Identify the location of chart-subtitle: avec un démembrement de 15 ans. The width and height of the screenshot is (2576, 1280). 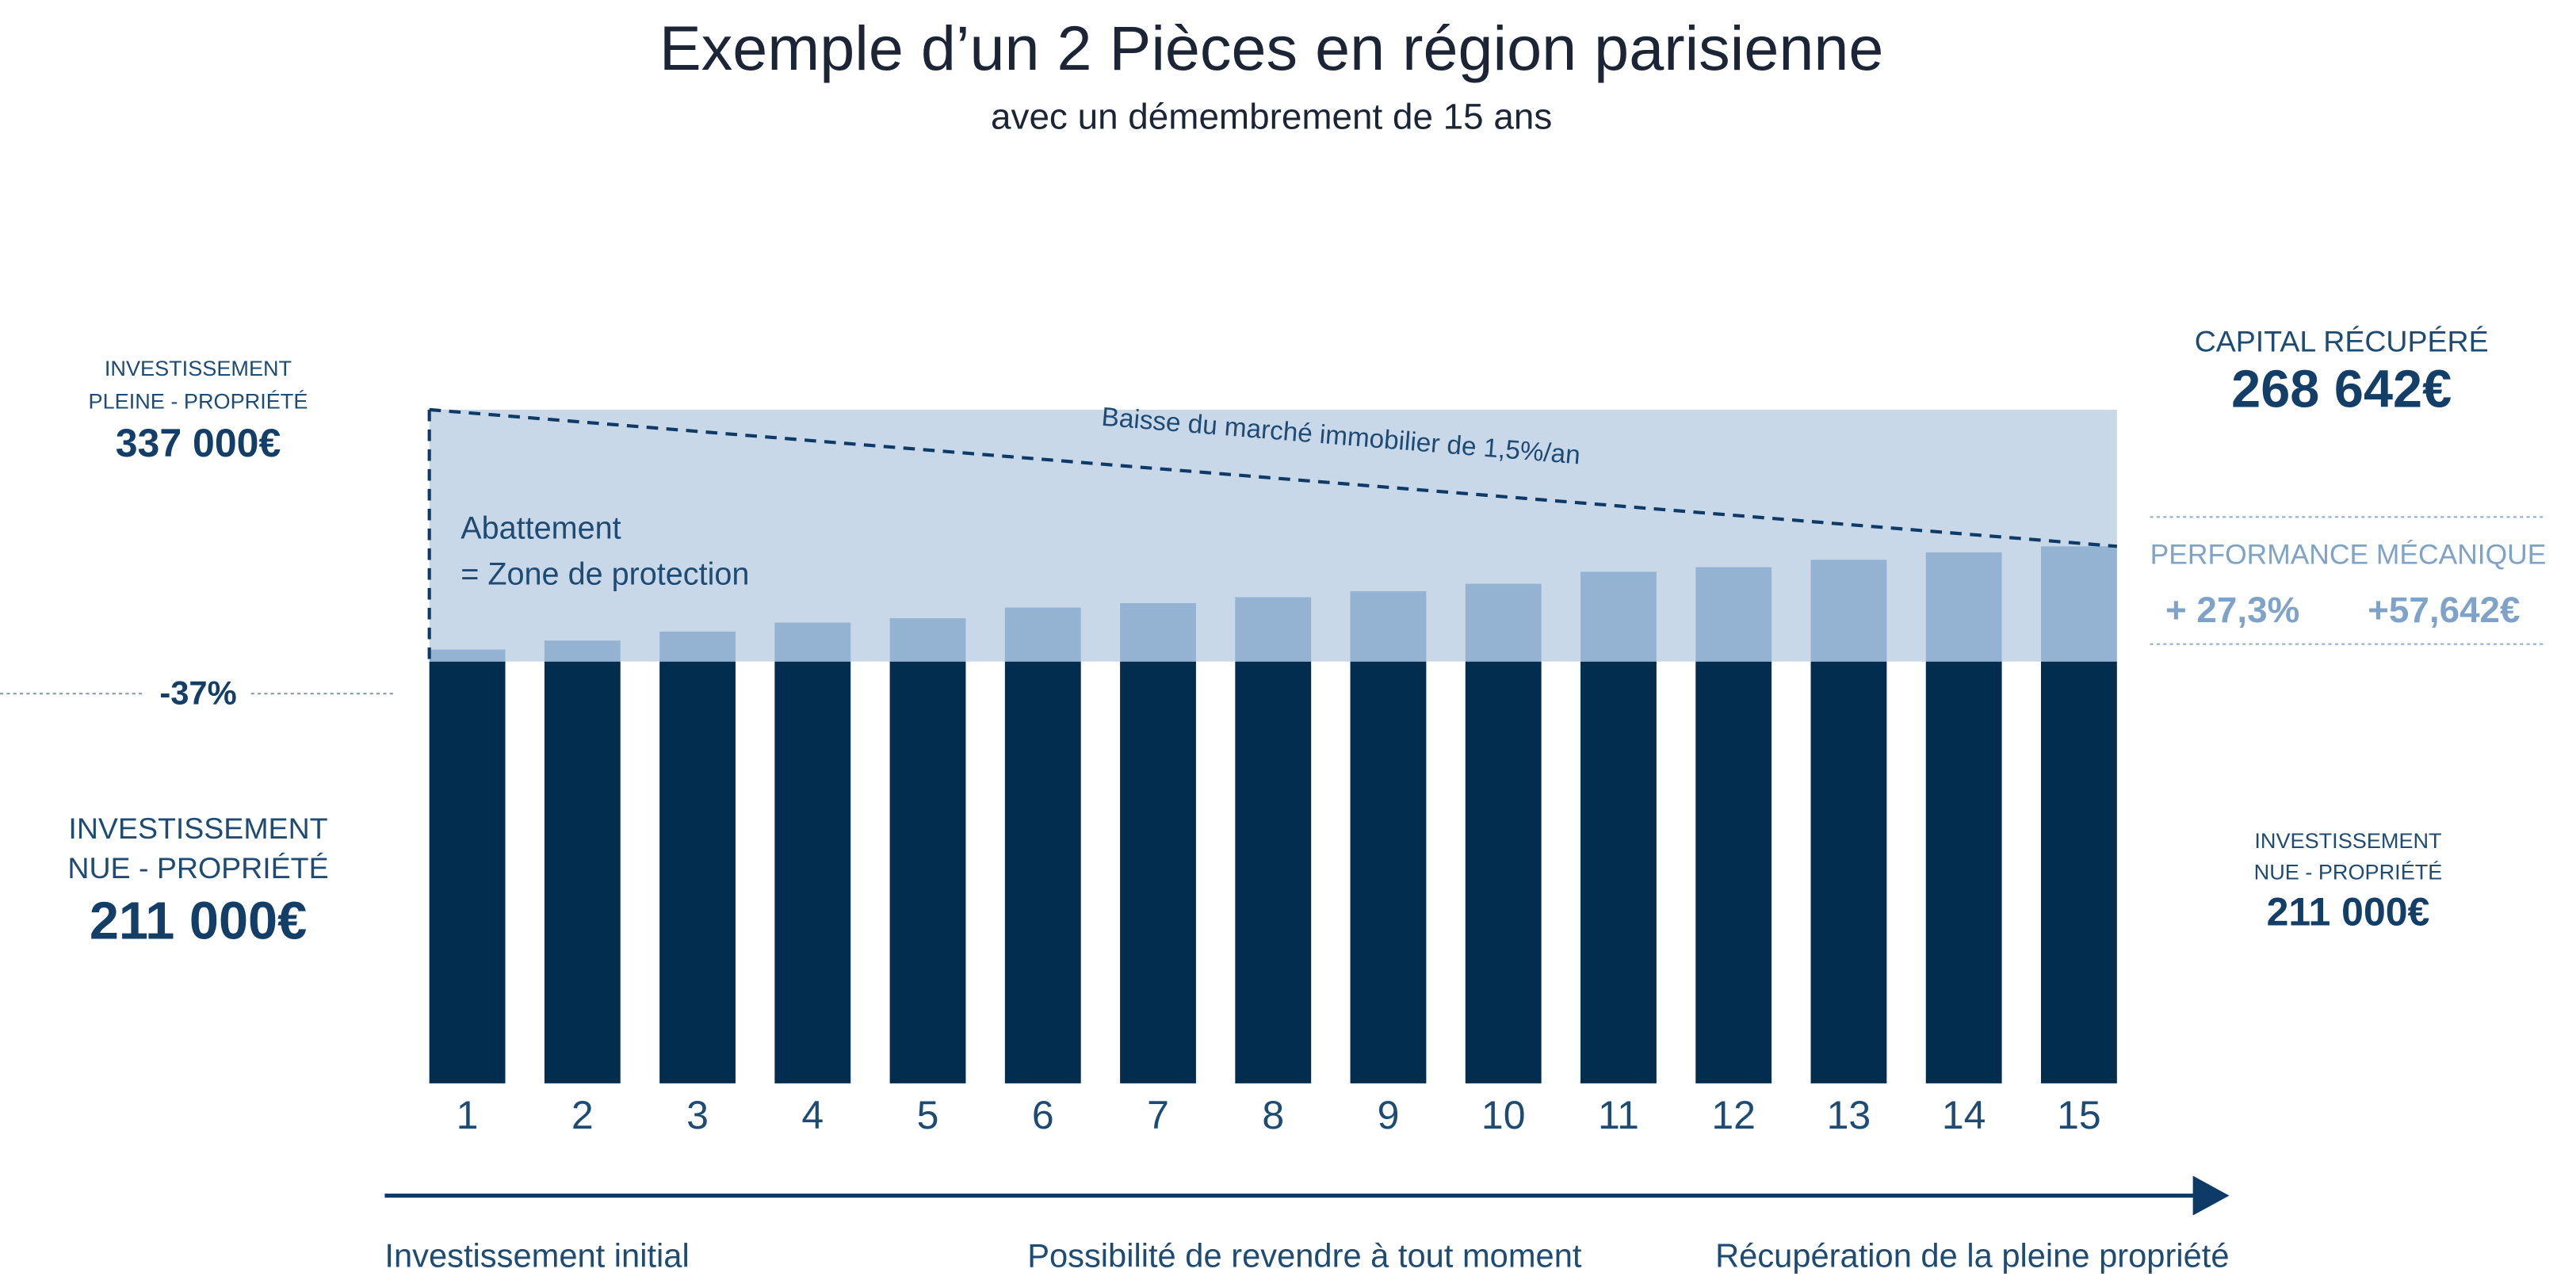
(1271, 116).